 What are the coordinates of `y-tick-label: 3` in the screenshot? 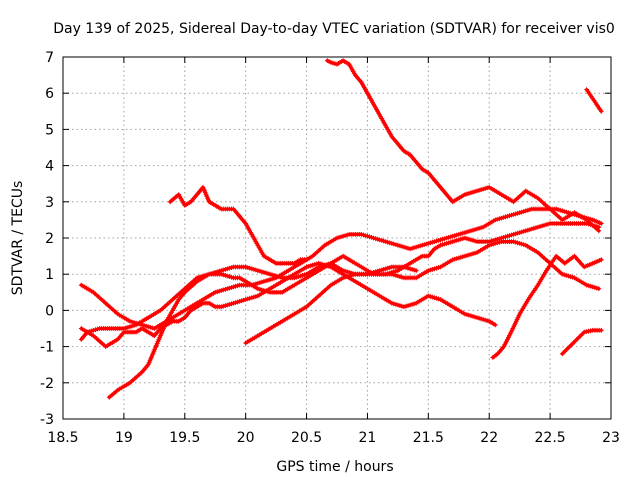 It's located at (49, 203).